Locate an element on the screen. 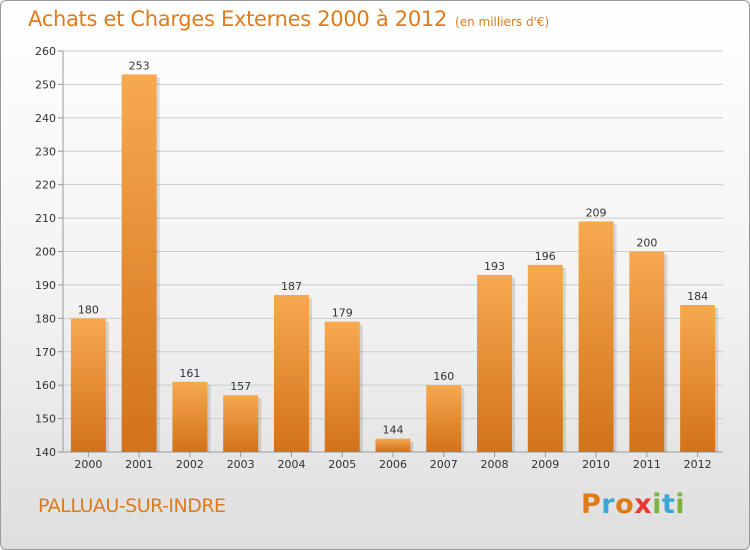 Image resolution: width=750 pixels, height=550 pixels. logo-letter: r is located at coordinates (608, 504).